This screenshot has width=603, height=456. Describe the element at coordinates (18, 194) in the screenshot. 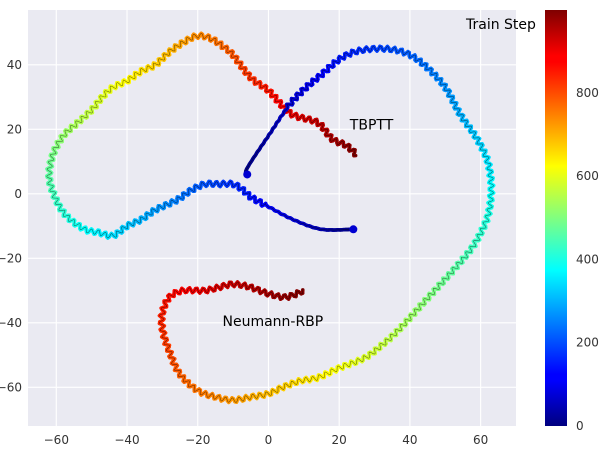

I see `y-tick-label: 0` at that location.